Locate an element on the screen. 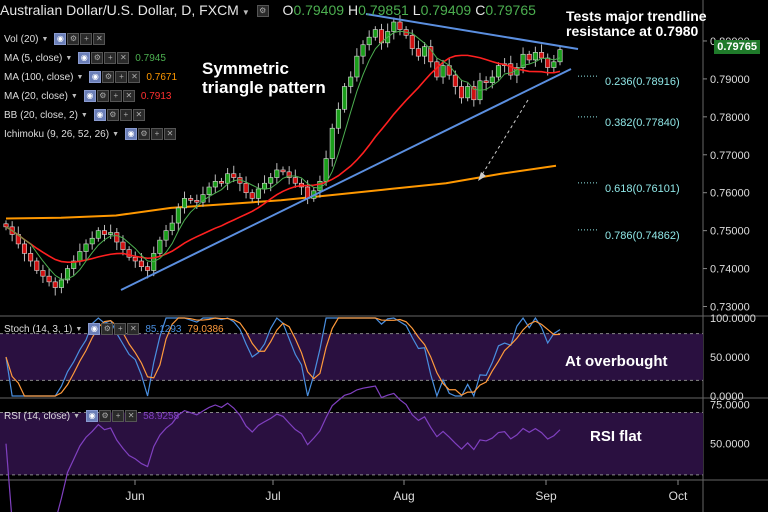  indicator-row: MA (5, close) ▼ ◉ ⚙ + ✕ 0.7945 is located at coordinates (85, 58).